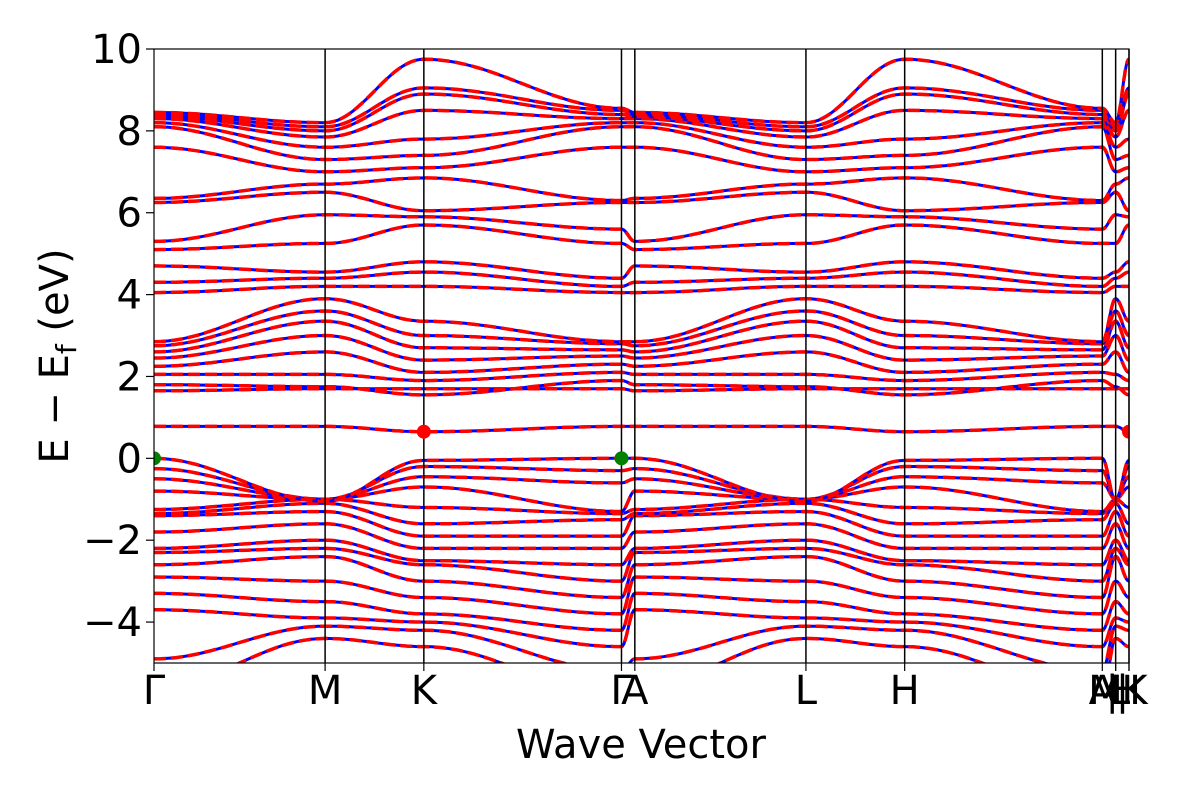  I want to click on y-tick-label: 10, so click(116, 50).